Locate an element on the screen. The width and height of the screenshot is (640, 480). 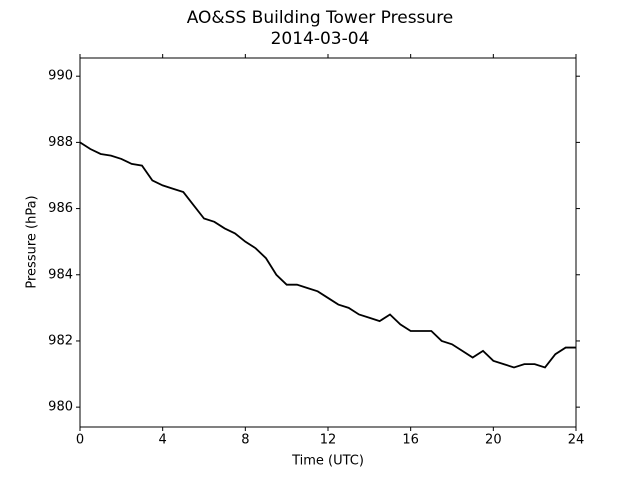
x-axis-label: Time (UTC) is located at coordinates (327, 461).